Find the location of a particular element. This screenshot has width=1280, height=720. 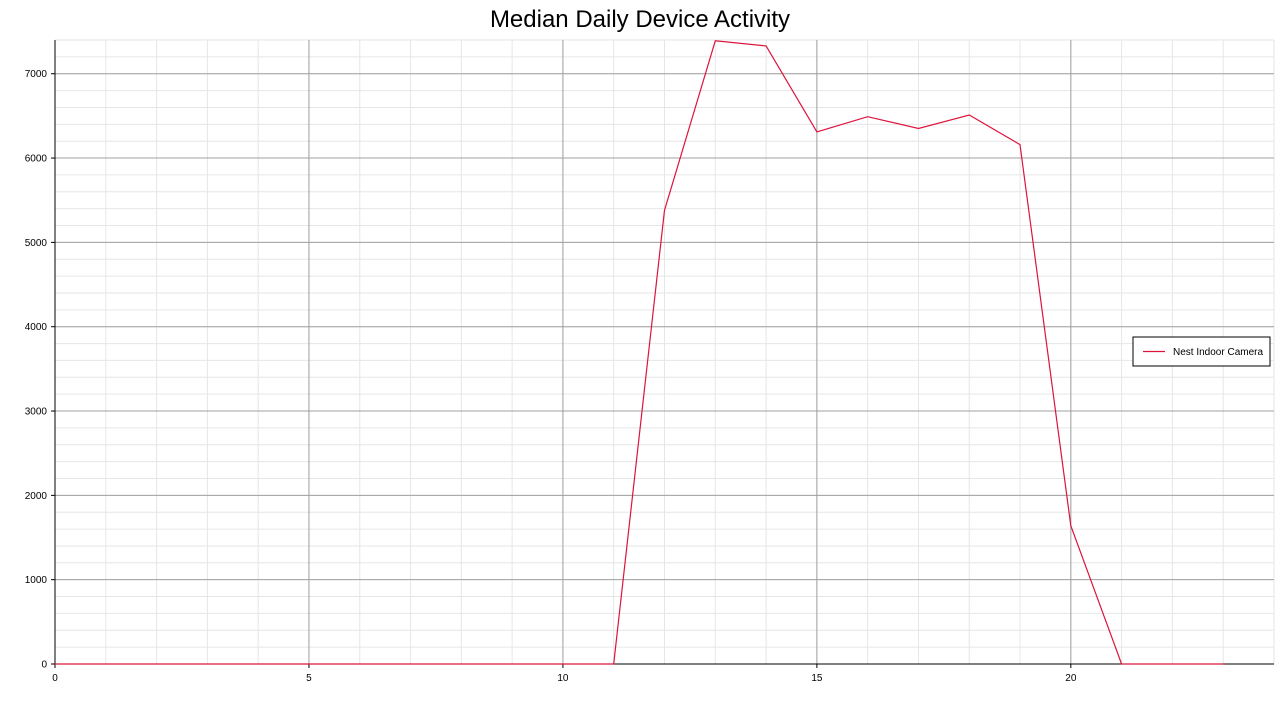

x-tick-label: 20 is located at coordinates (1071, 678).